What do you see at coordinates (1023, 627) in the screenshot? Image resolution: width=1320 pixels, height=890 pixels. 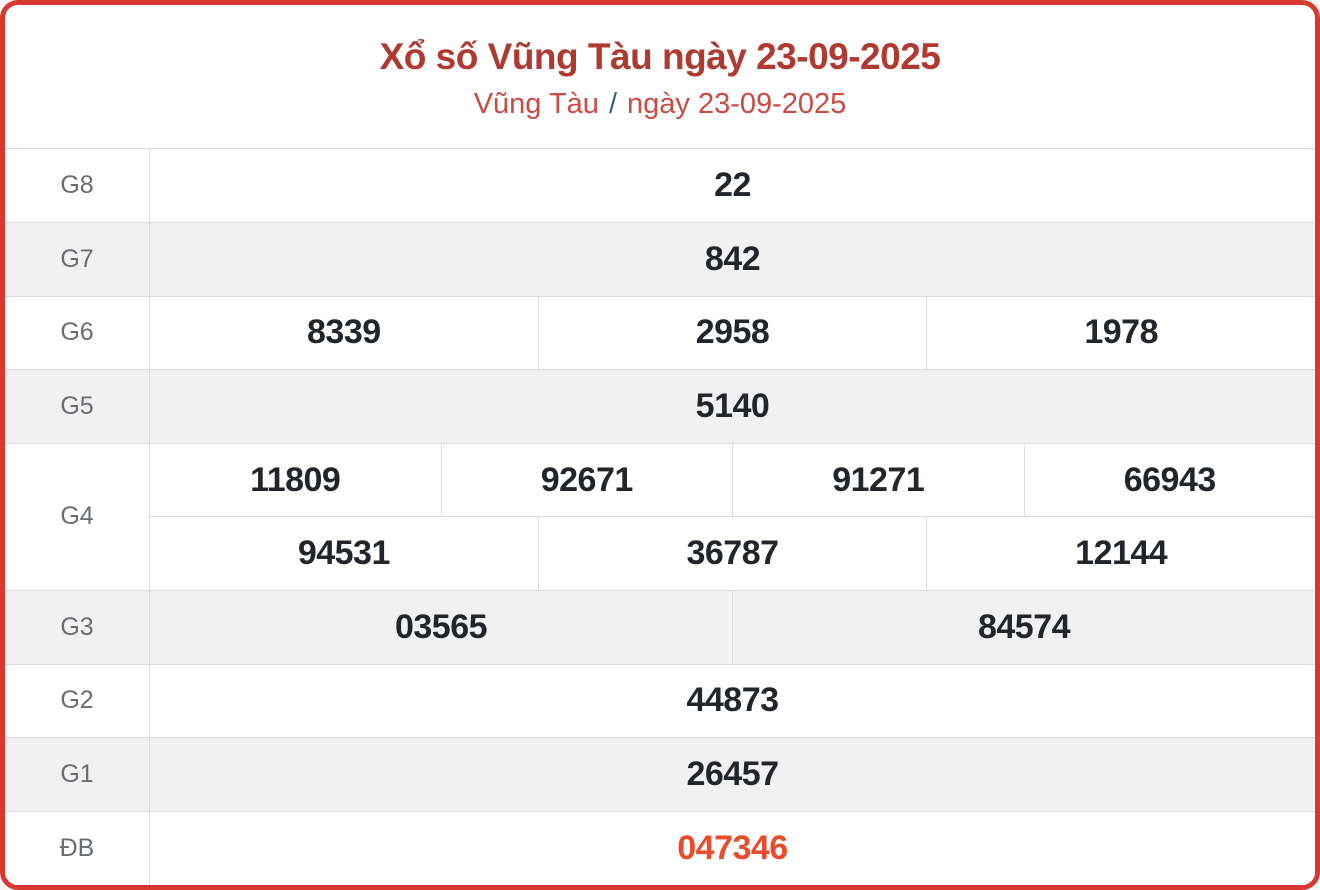 I see `prize-number: 84574` at bounding box center [1023, 627].